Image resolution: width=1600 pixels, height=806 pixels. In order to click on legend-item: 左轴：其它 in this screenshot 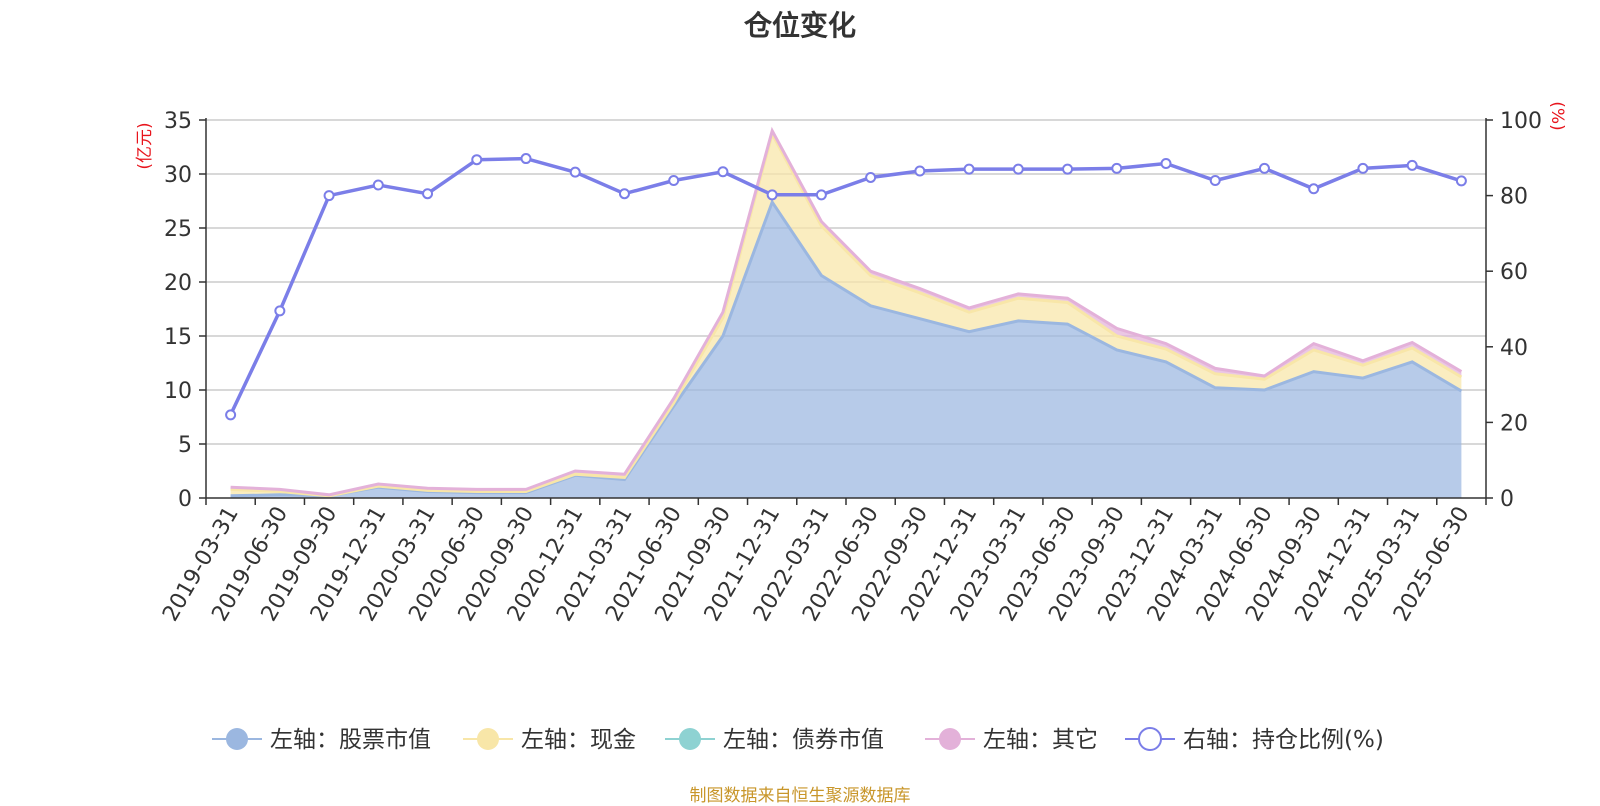, I will do `click(1011, 740)`.